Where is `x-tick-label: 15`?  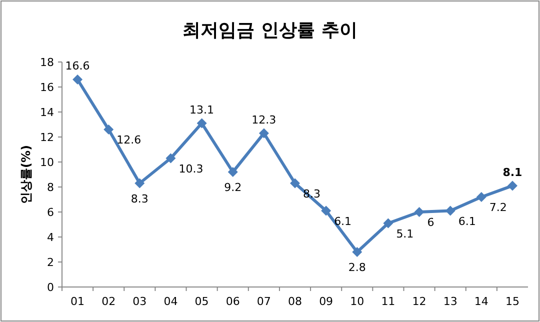
x-tick-label: 15 is located at coordinates (512, 301).